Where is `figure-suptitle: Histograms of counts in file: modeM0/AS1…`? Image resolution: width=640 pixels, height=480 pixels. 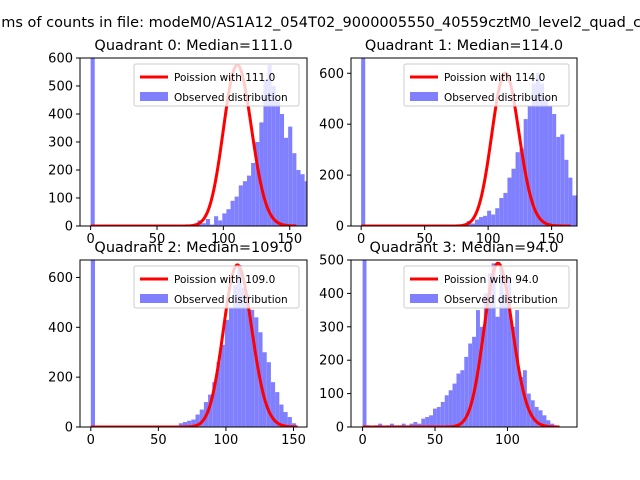
figure-suptitle: Histograms of counts in file: modeM0/AS1… is located at coordinates (320, 23).